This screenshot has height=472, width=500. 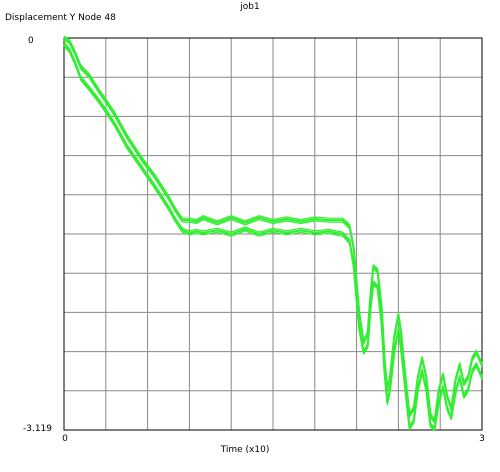 I want to click on x-axis-label: Time (x10), so click(x=245, y=450).